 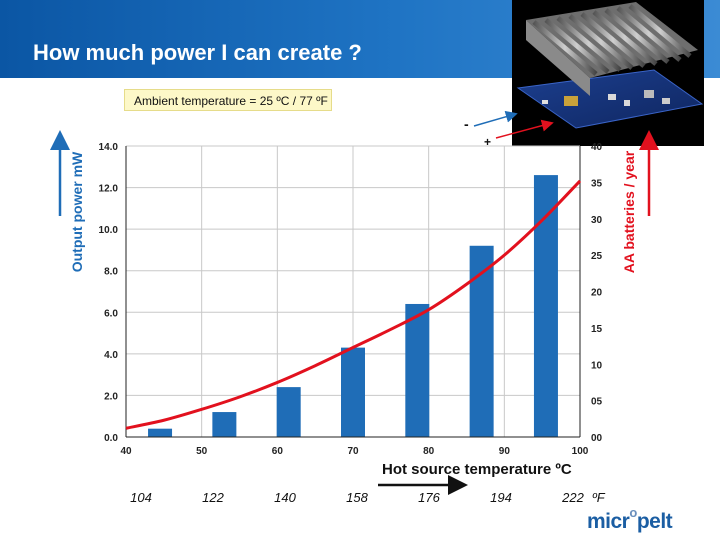 I want to click on minus-sign: -, so click(x=466, y=124).